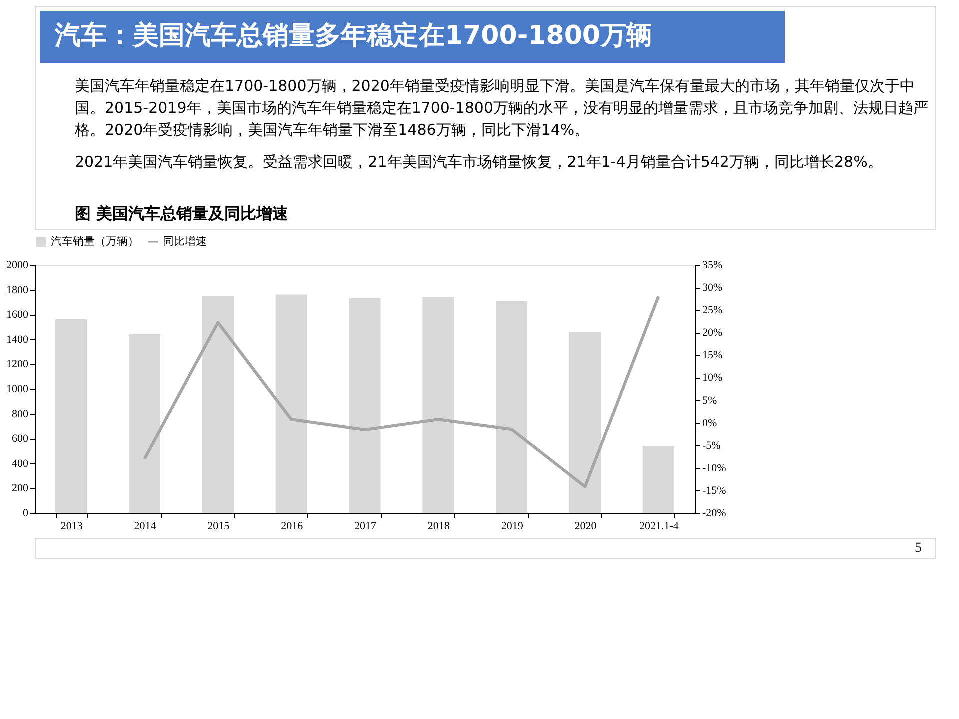 This screenshot has width=959, height=719. I want to click on y-tick-label: 200, so click(20, 488).